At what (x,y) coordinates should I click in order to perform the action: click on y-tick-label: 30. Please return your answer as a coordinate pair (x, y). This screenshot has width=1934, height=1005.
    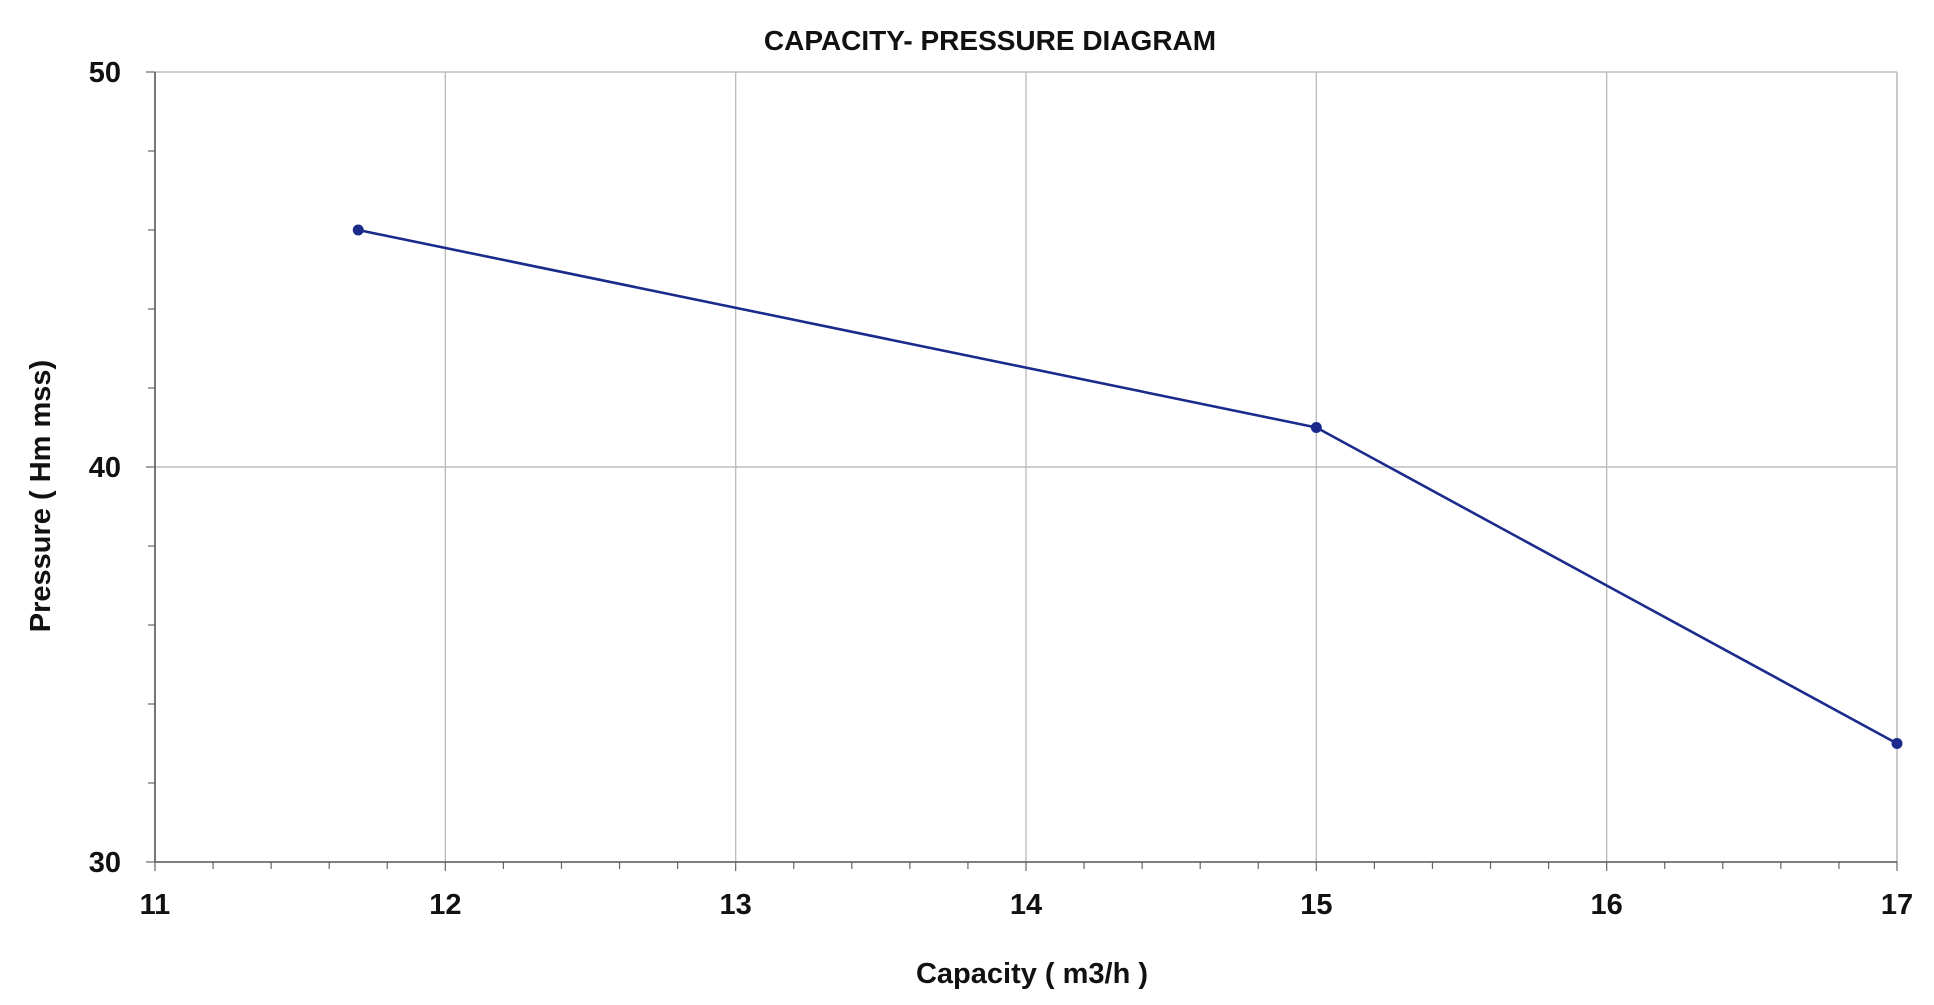
    Looking at the image, I should click on (105, 863).